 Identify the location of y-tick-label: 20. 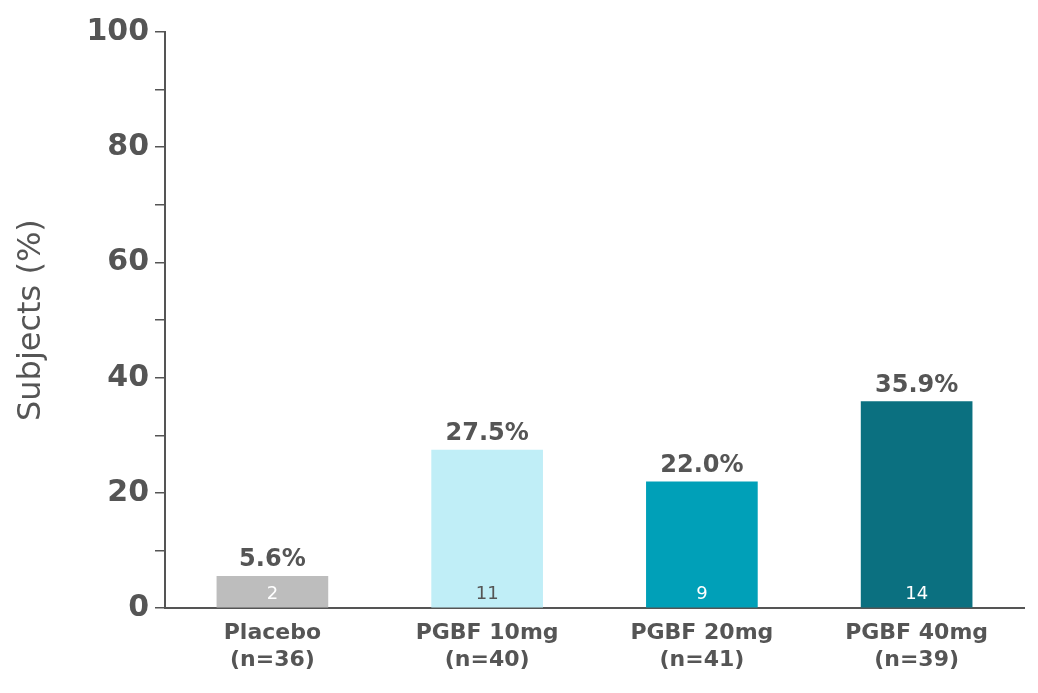
(128, 490).